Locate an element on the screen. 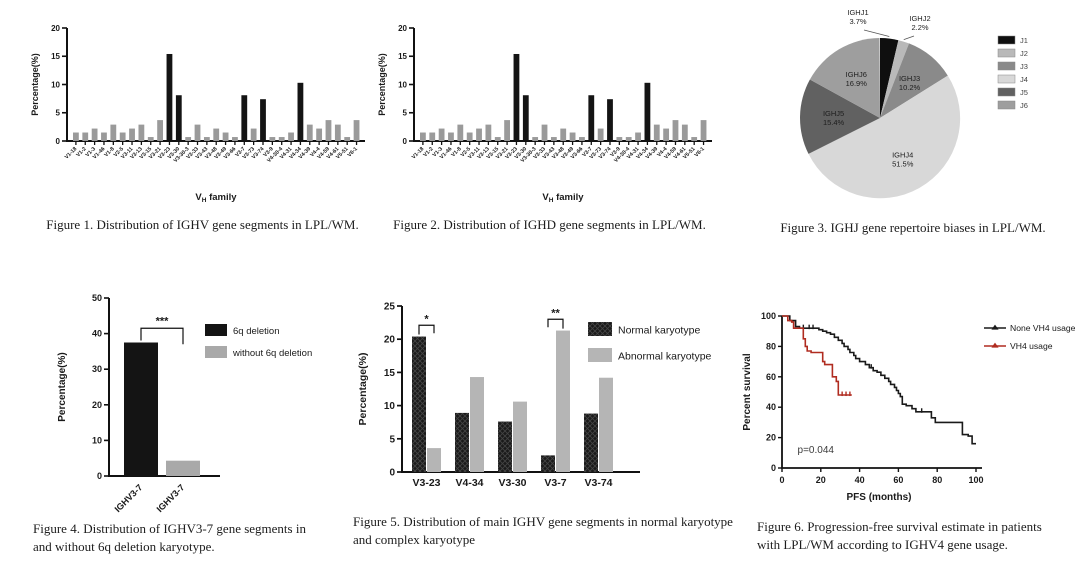 The image size is (1080, 566). svg-text: J2 is located at coordinates (1024, 53).